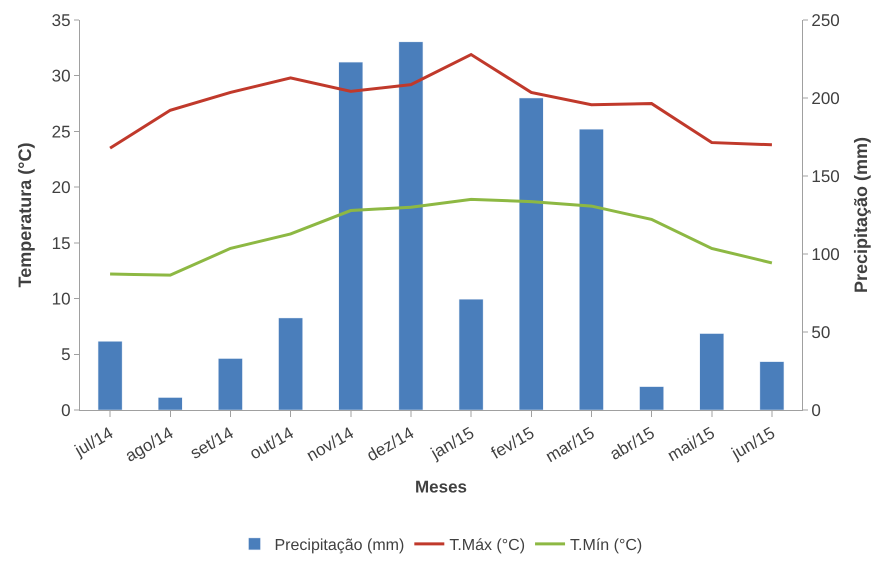 Image resolution: width=892 pixels, height=573 pixels. Describe the element at coordinates (816, 410) in the screenshot. I see `y2-tick-label: 0` at that location.